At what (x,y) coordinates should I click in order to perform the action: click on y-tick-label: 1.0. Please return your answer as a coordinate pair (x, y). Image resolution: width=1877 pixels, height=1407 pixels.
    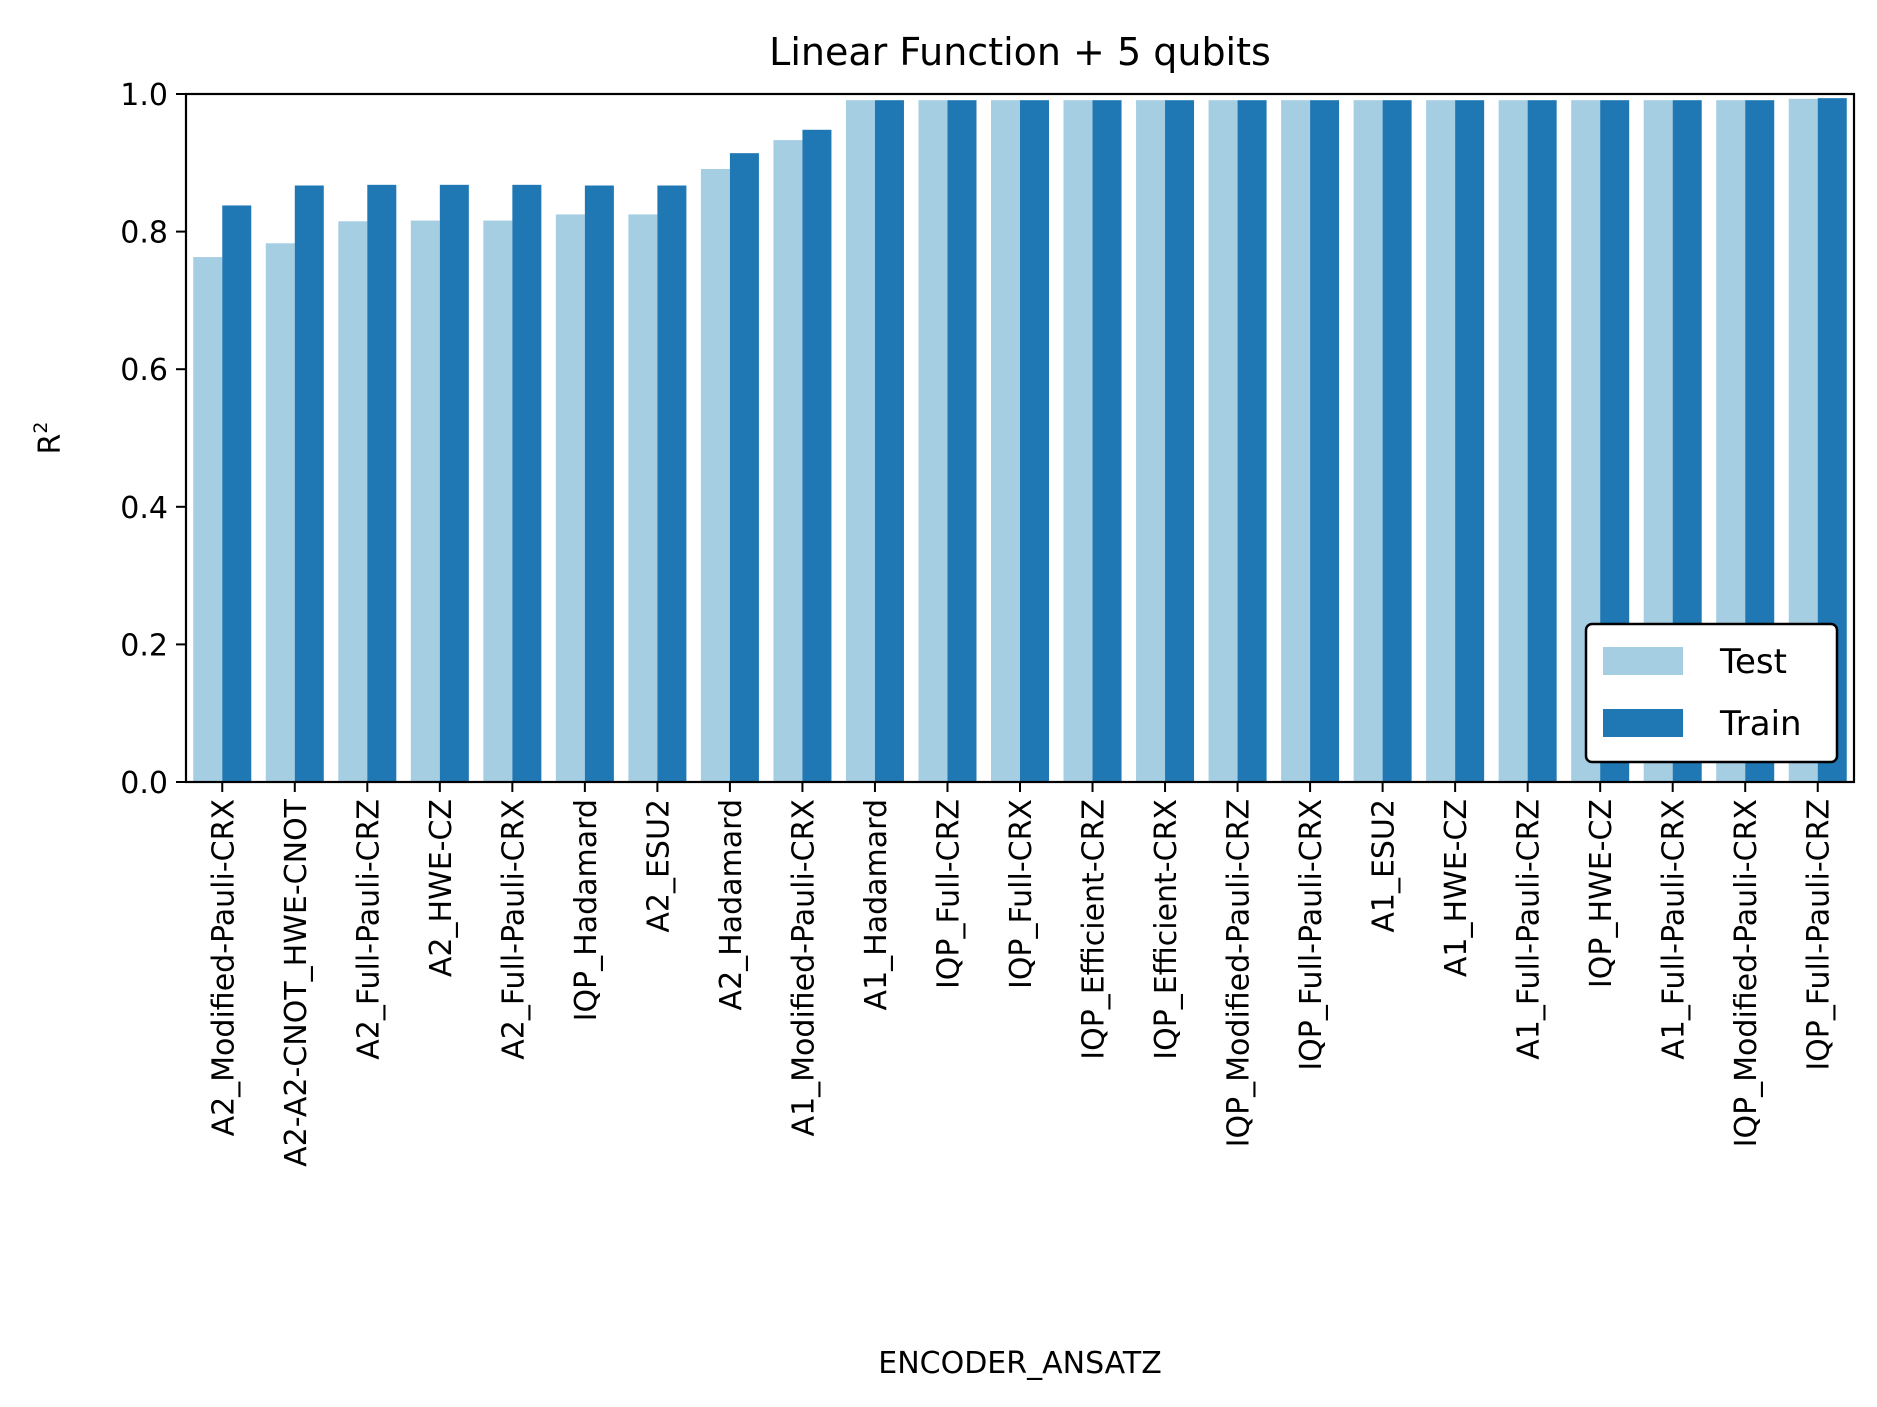
    Looking at the image, I should click on (144, 95).